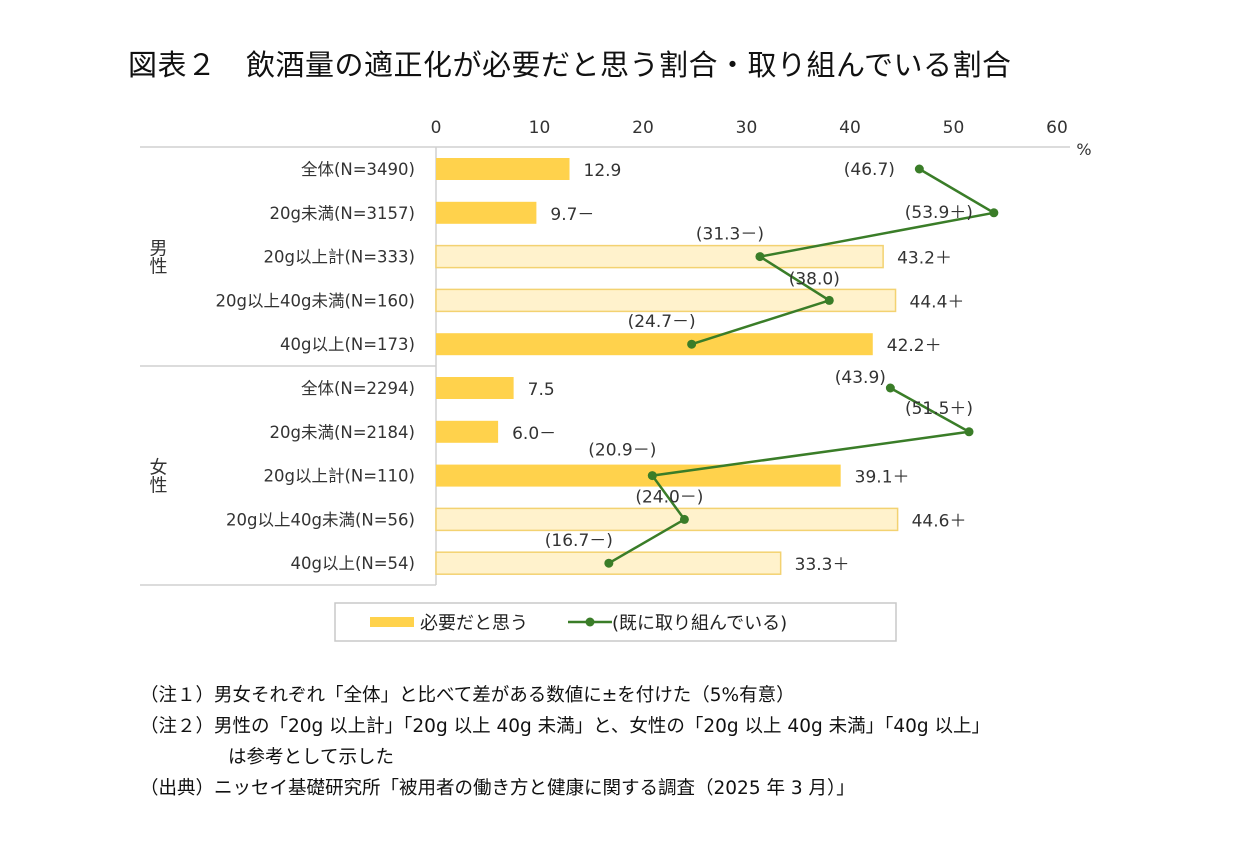 This screenshot has height=845, width=1251. Describe the element at coordinates (814, 279) in the screenshot. I see `line-data-label: (38.0)` at that location.